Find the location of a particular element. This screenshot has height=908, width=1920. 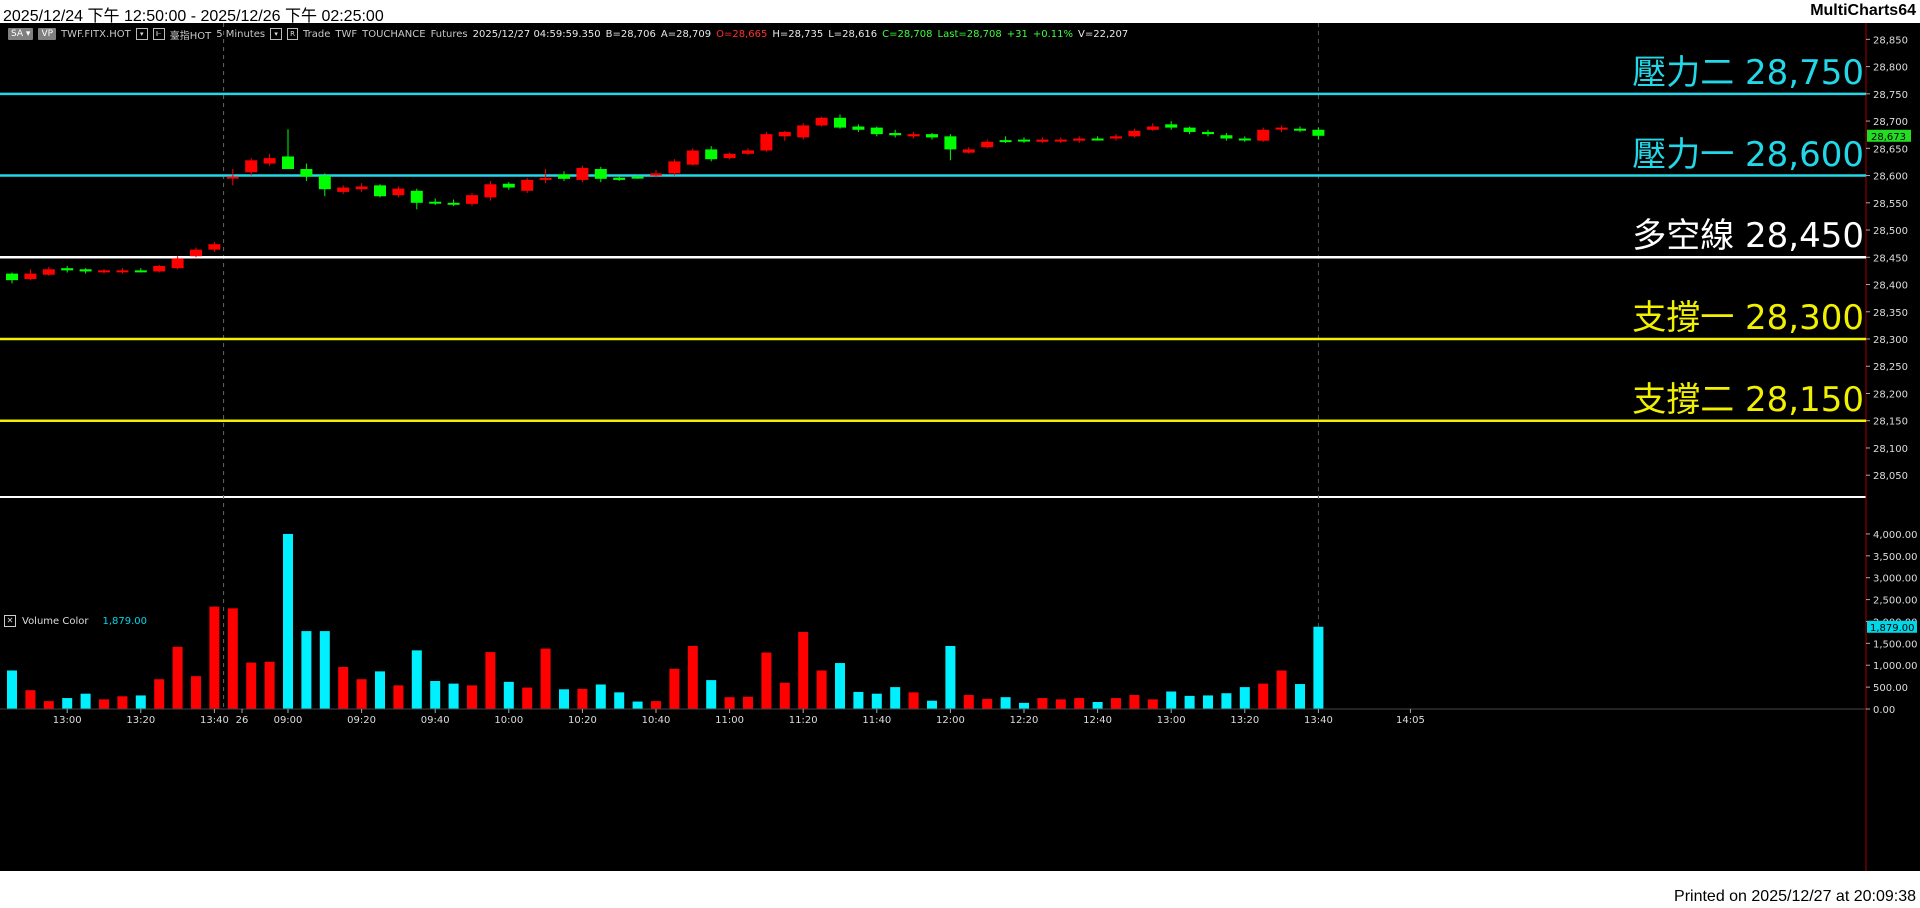

instrument-icon: ⊩ is located at coordinates (158, 34).